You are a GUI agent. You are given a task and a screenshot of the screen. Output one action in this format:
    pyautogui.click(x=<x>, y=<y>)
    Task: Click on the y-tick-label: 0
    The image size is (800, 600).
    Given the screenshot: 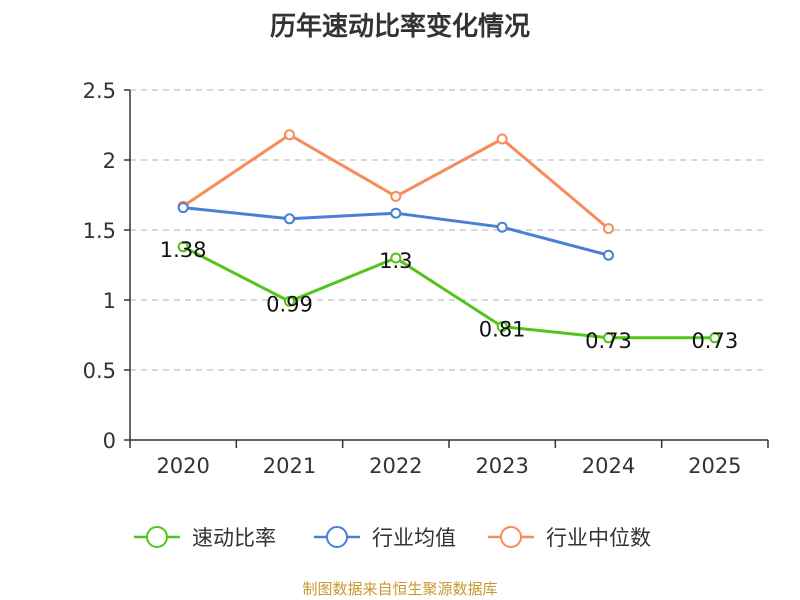 What is the action you would take?
    pyautogui.click(x=109, y=441)
    